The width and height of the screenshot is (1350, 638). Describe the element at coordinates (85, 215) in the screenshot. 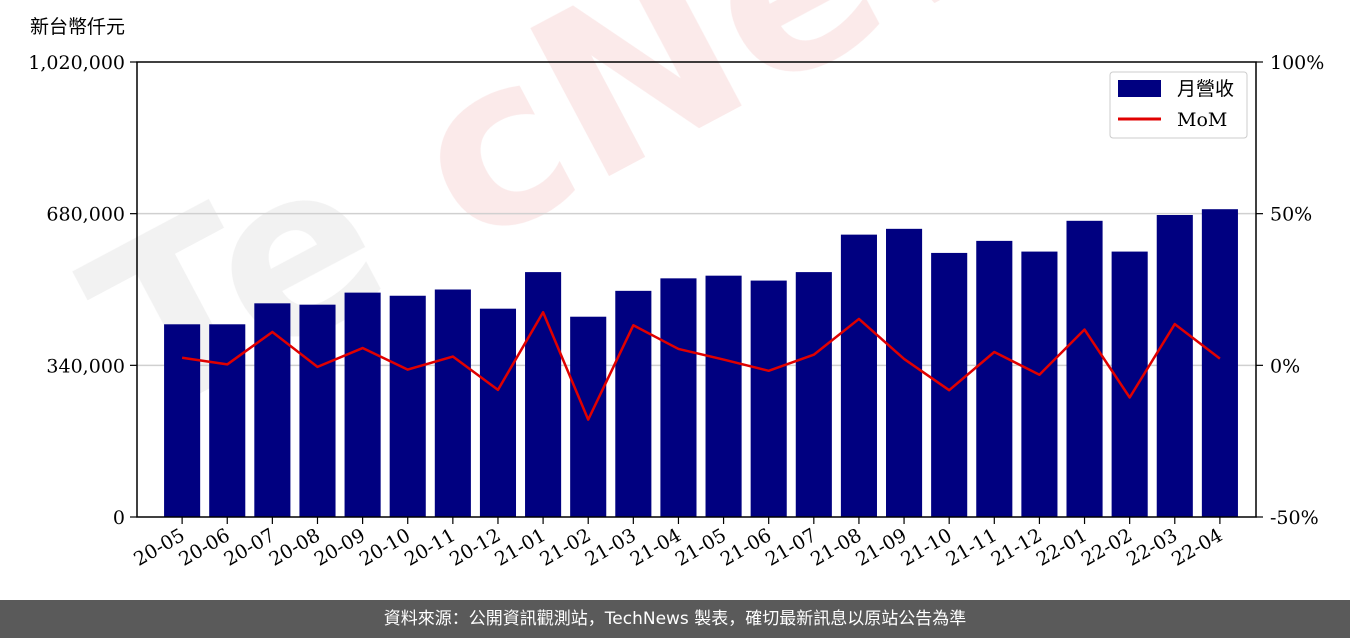

I see `y-left-tick-label: 680,000` at that location.